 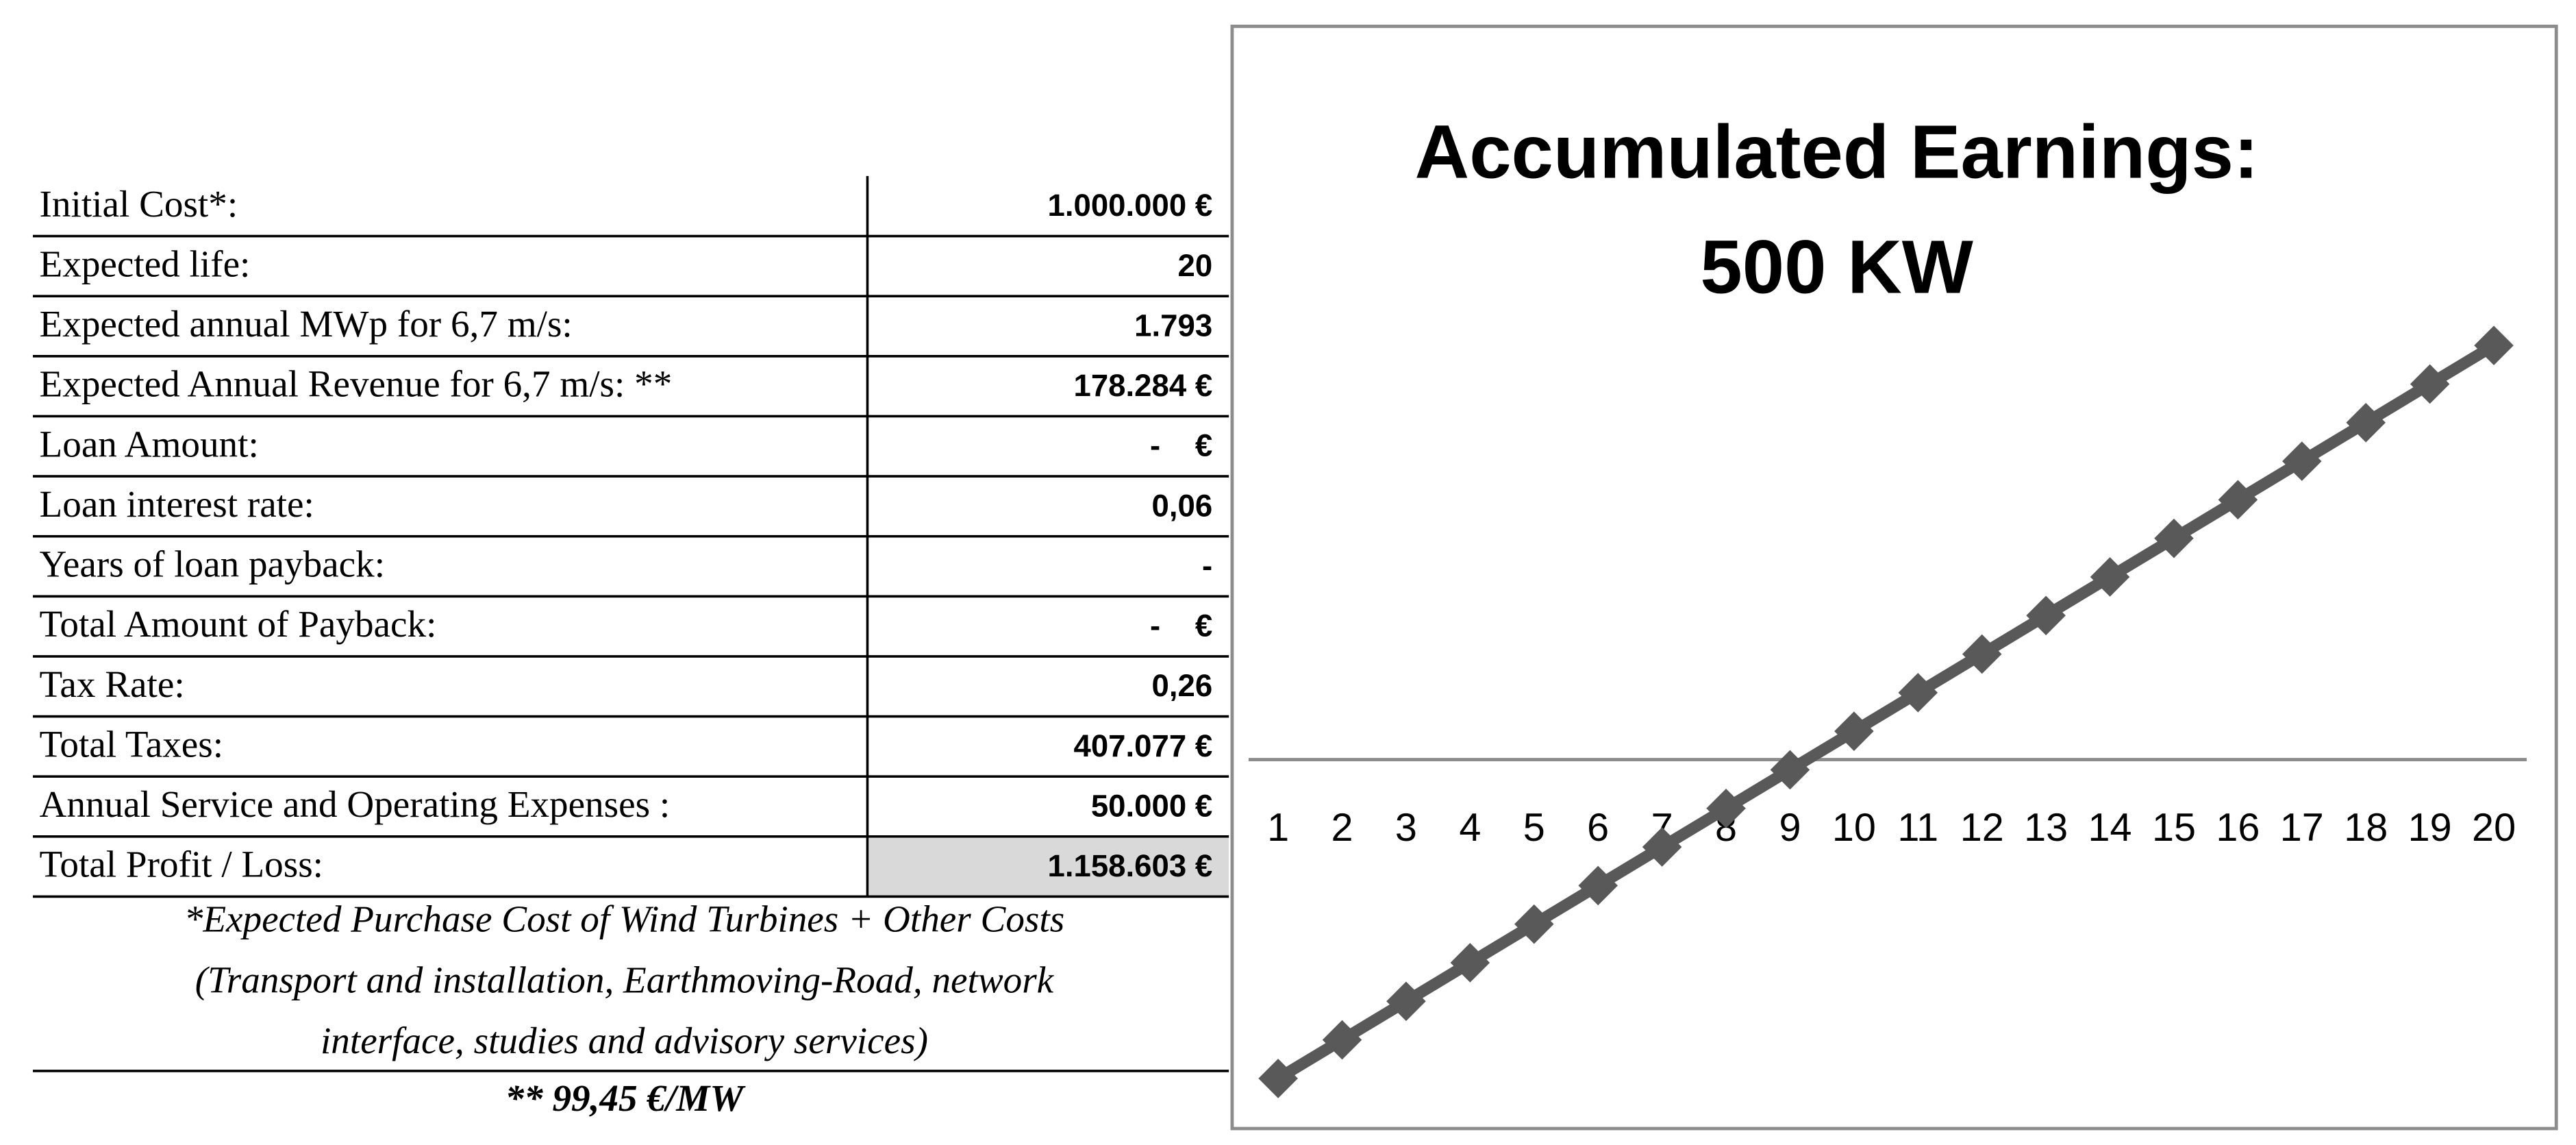 I want to click on row-value: 0,26, so click(x=1181, y=685).